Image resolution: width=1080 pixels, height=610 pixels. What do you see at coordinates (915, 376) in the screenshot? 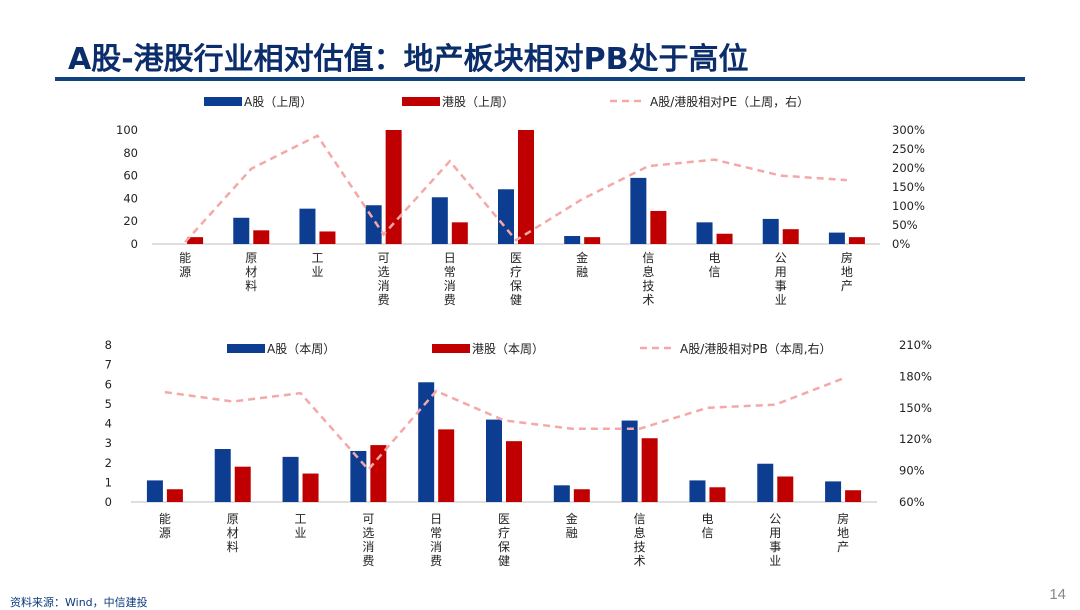
I see `y2-tick-label: 180%` at bounding box center [915, 376].